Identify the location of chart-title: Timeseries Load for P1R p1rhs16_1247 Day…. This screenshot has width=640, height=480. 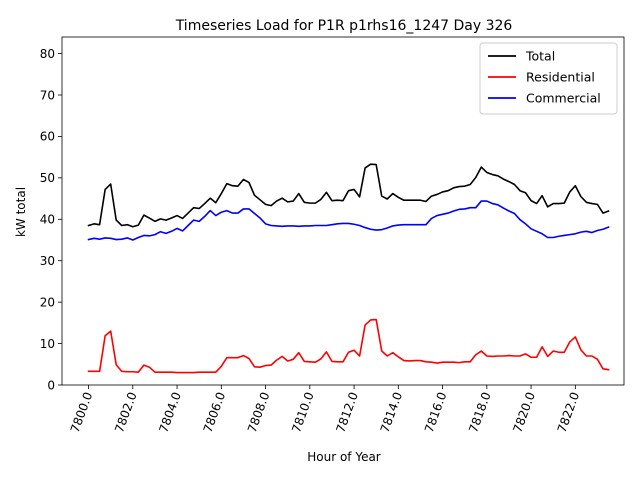
(344, 26).